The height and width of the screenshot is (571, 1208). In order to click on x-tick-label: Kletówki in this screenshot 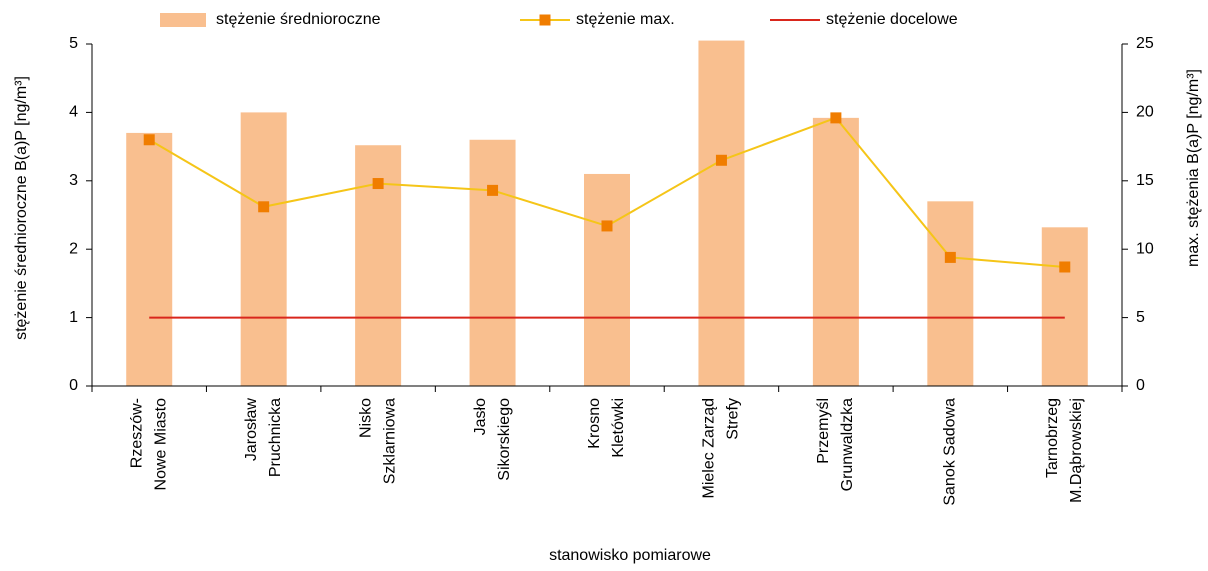, I will do `click(618, 428)`.